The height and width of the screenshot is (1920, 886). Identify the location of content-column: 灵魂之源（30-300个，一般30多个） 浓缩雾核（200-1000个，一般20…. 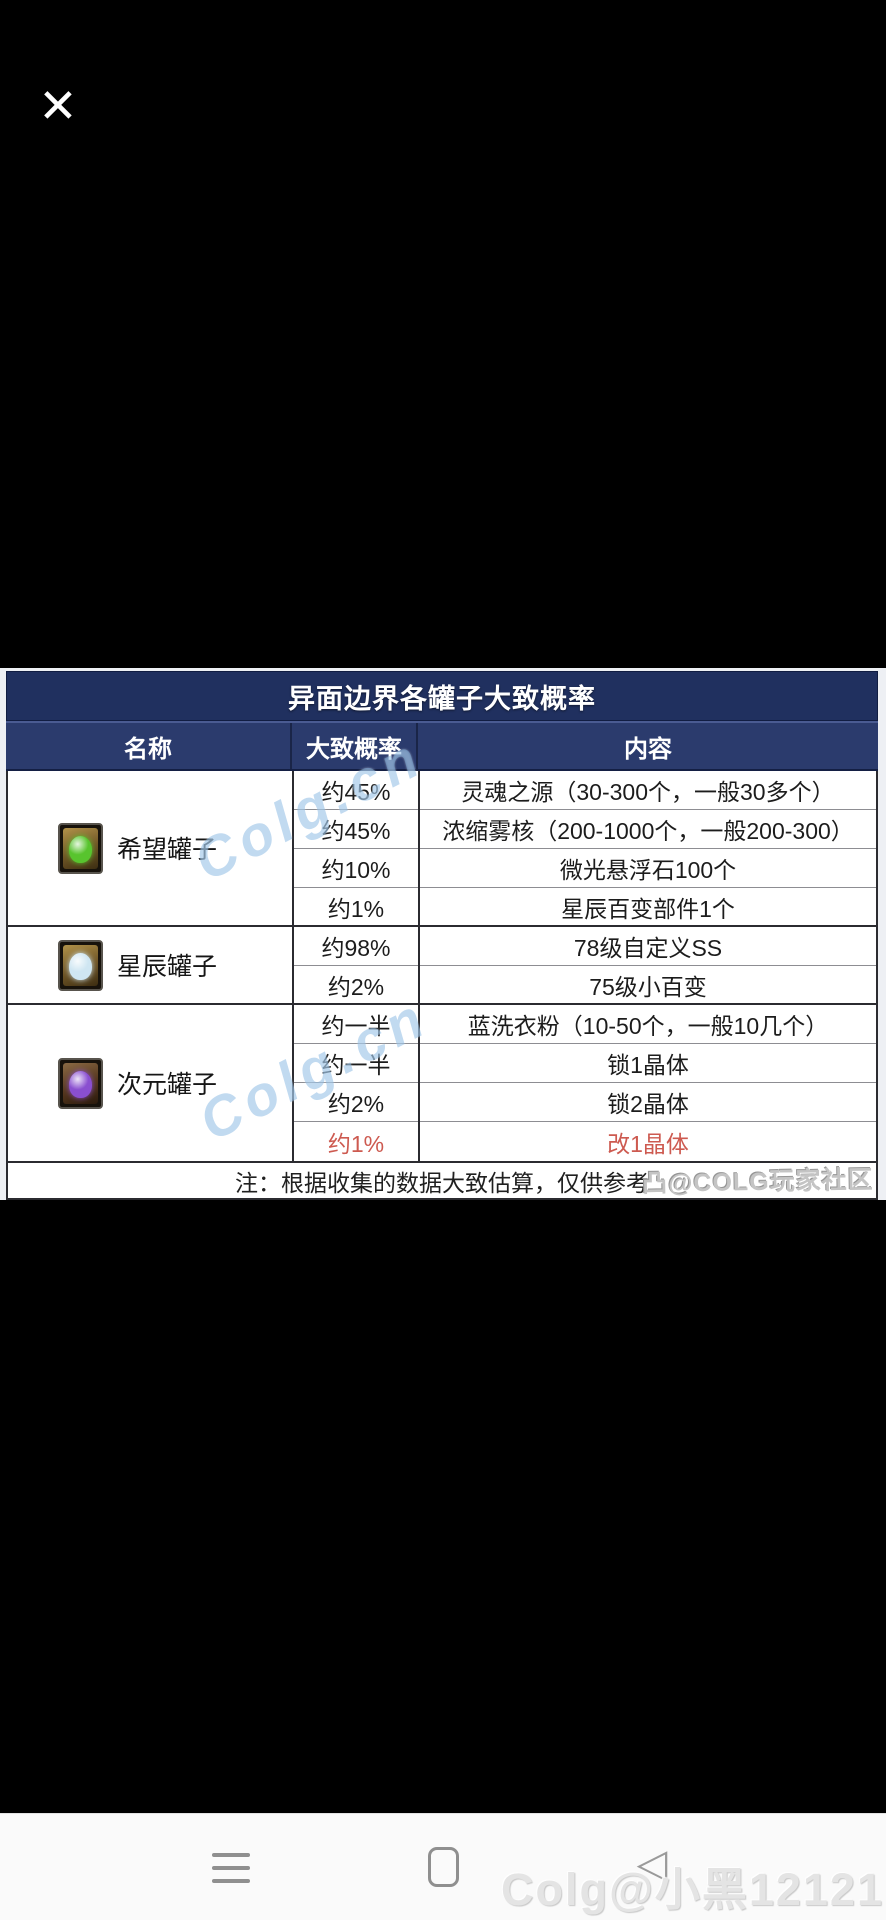
(648, 966).